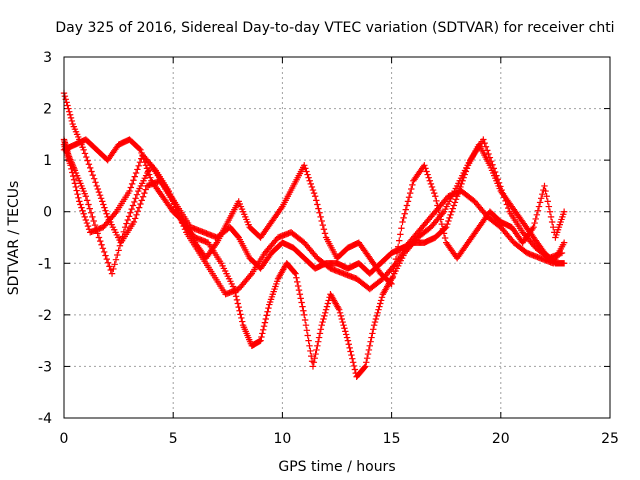 Image resolution: width=640 pixels, height=480 pixels. I want to click on y-tick-labels: -4 -3 -2 -1 0 1 2 3, so click(45, 238).